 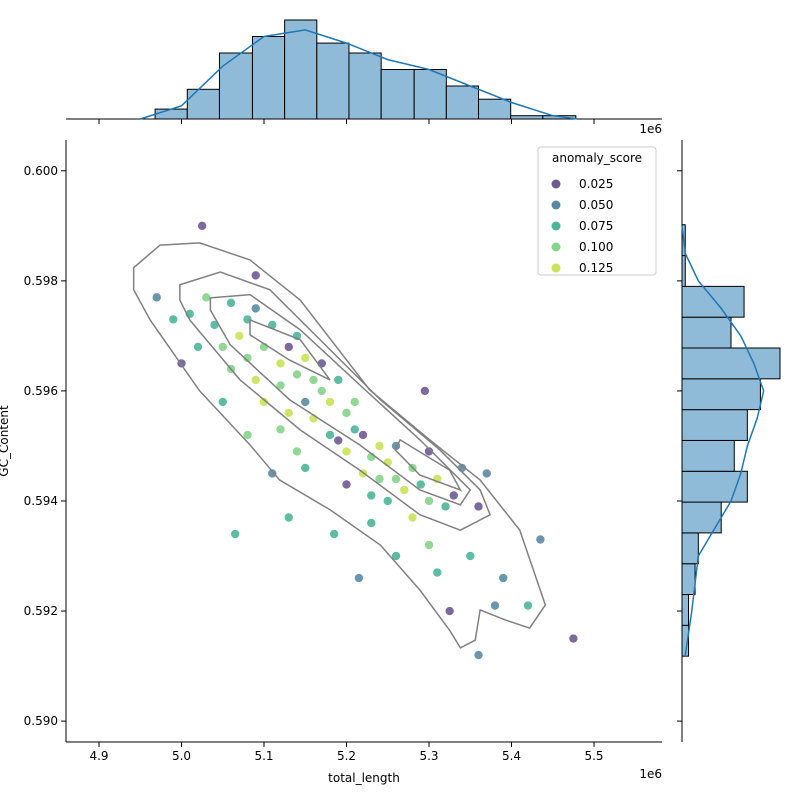 I want to click on legend-title: anomaly_score, so click(x=597, y=158).